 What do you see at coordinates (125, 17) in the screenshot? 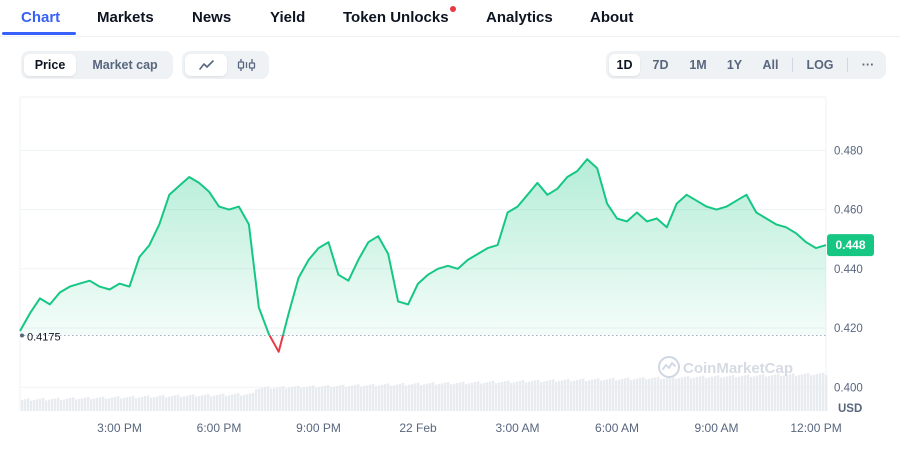
I see `tab-markets: Markets` at bounding box center [125, 17].